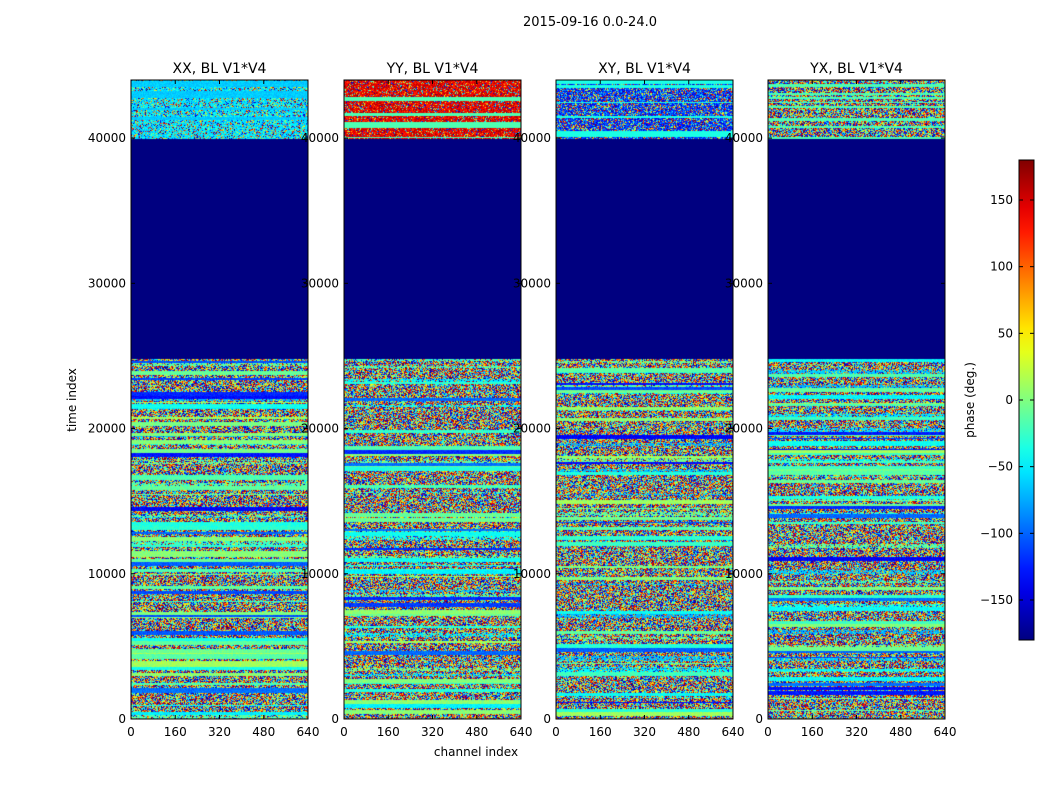 Image resolution: width=1050 pixels, height=800 pixels. I want to click on colorbar: 150 100 50 0 −50 −100 −150, so click(1007, 400).